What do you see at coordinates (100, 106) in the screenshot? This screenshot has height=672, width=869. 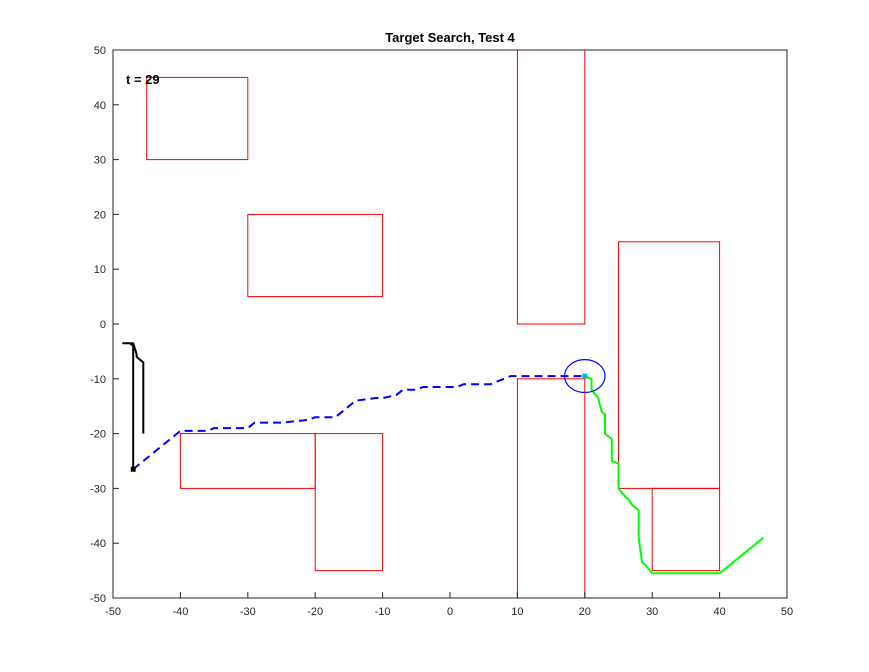 I see `y-tick-label: 40` at bounding box center [100, 106].